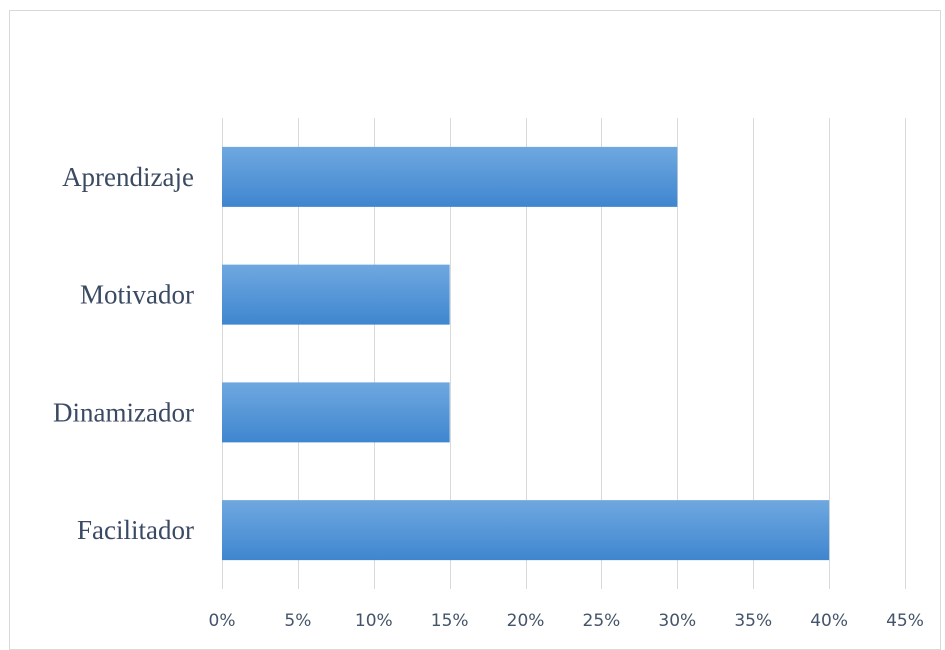 The image size is (945, 650). What do you see at coordinates (128, 177) in the screenshot?
I see `category-label-aprendizaje: Aprendizaje` at bounding box center [128, 177].